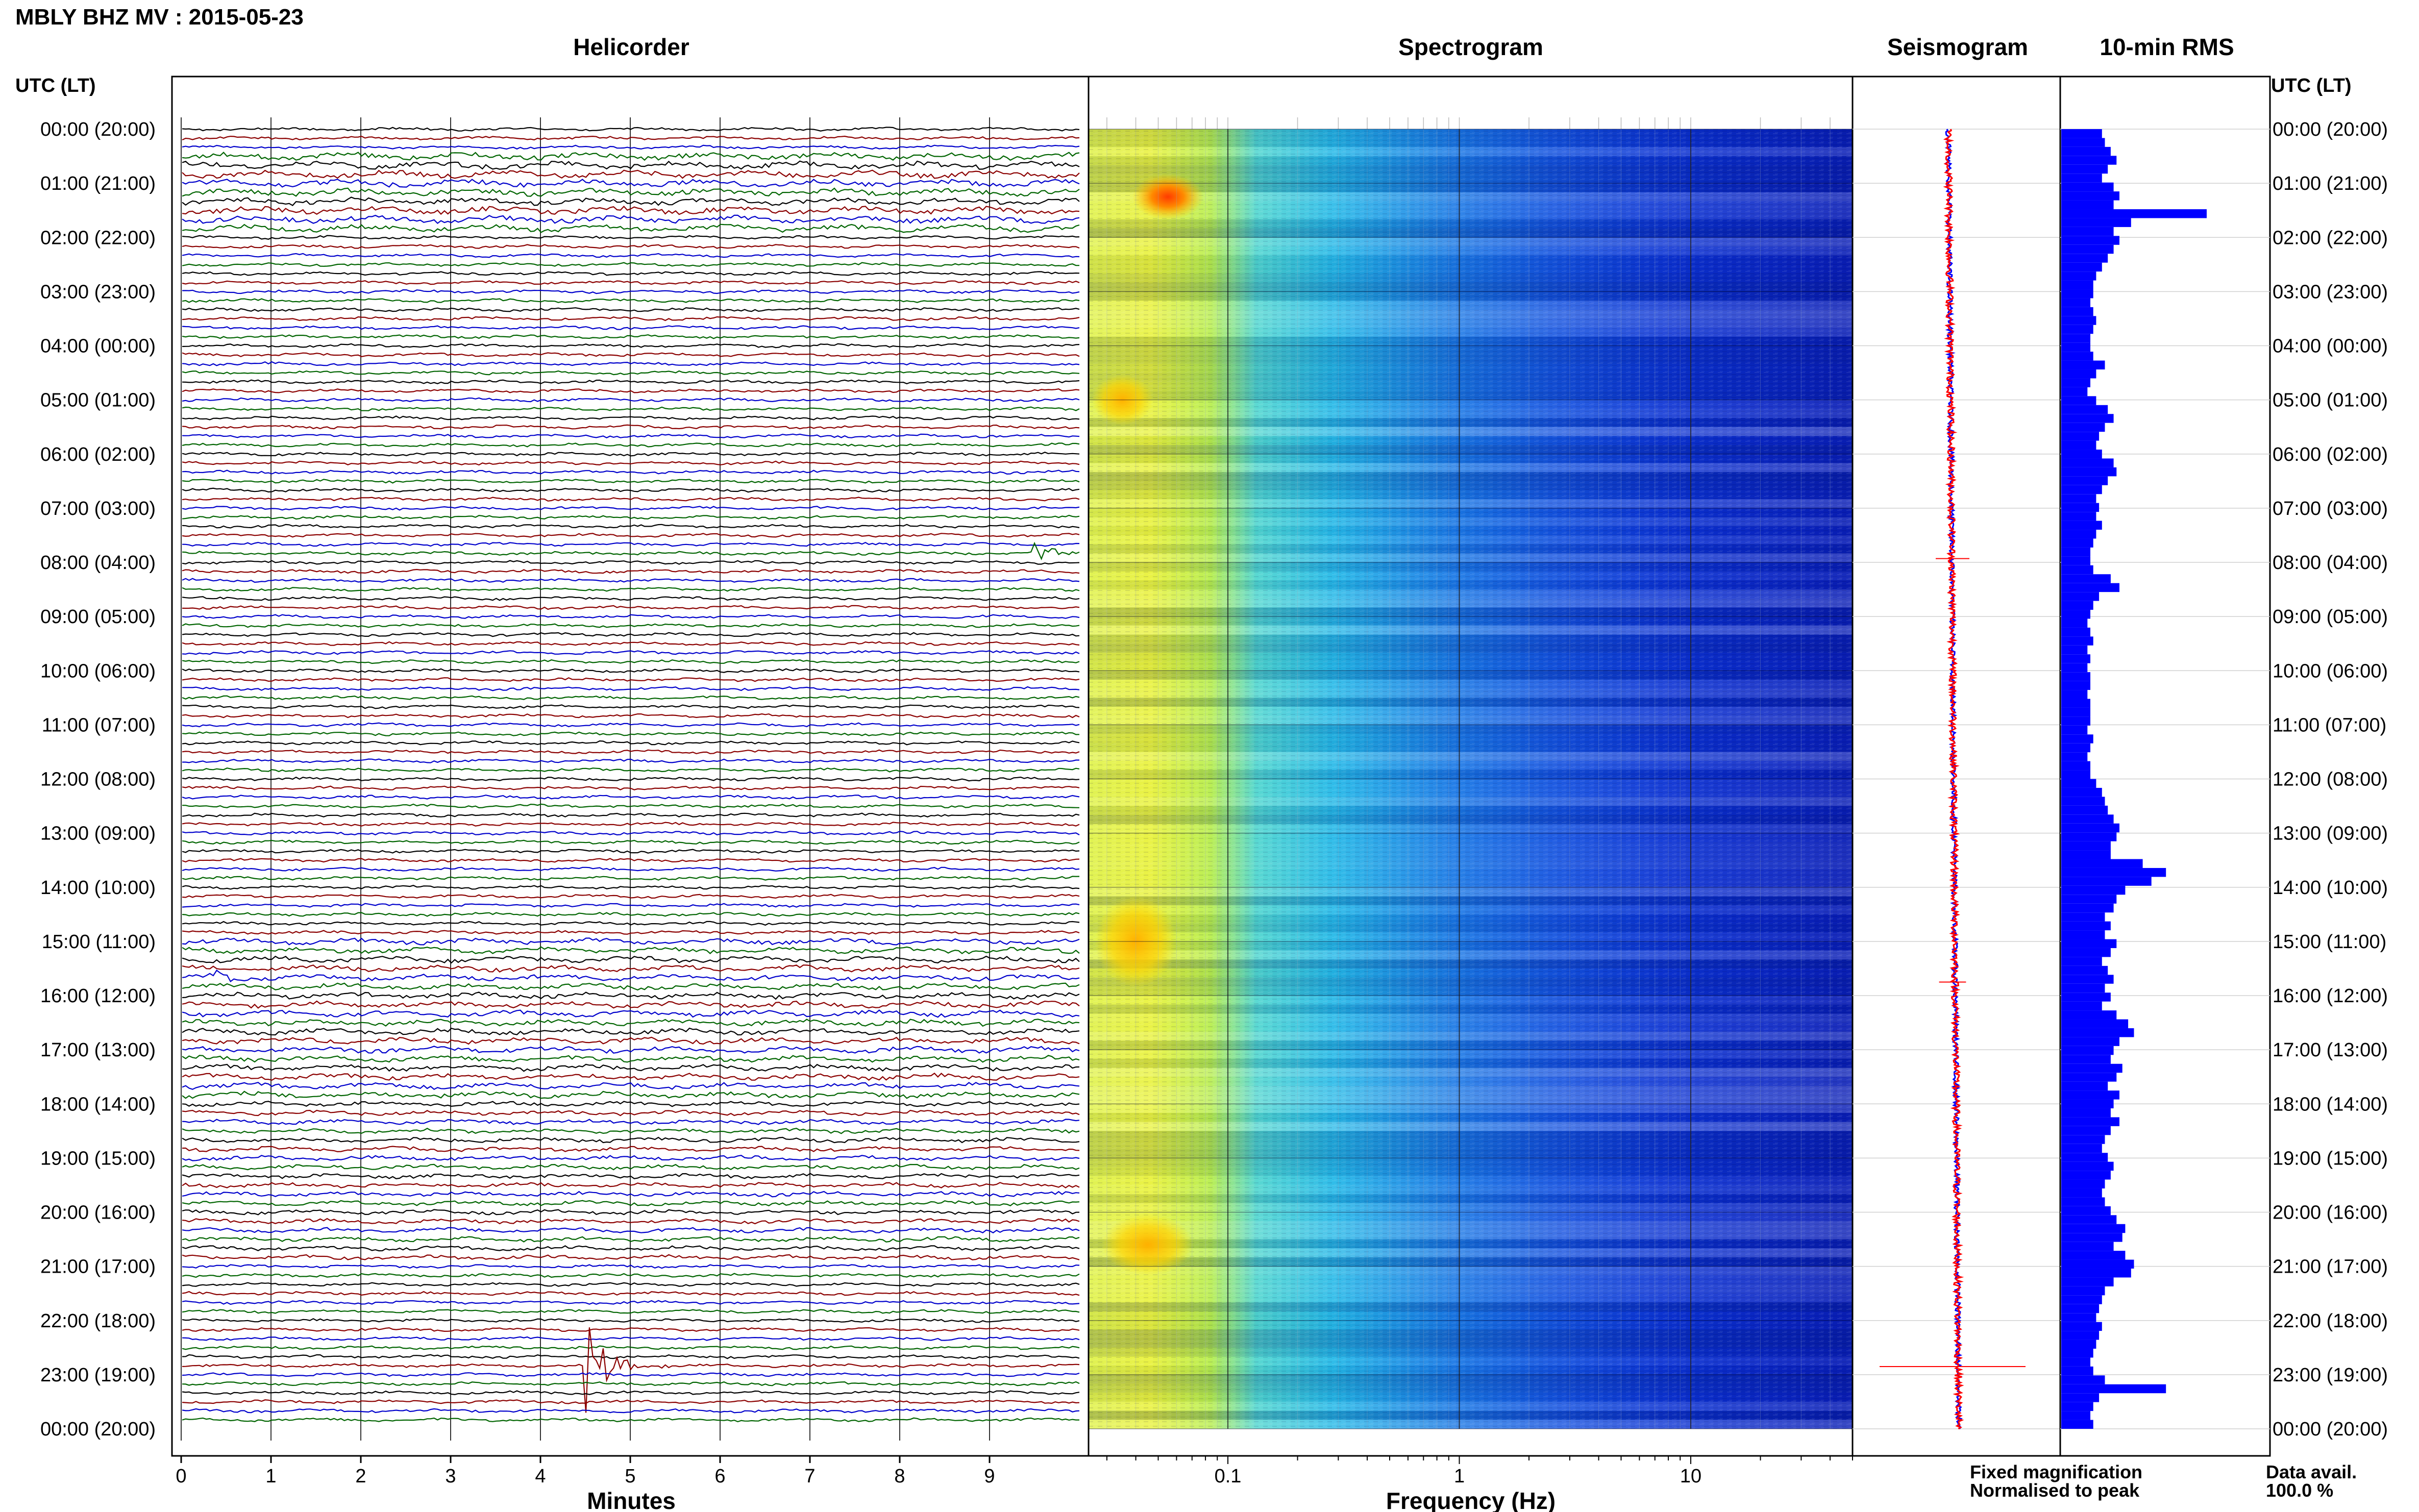 This screenshot has height=1512, width=2419. Describe the element at coordinates (809, 1476) in the screenshot. I see `helicorder-tick-label: 7` at that location.